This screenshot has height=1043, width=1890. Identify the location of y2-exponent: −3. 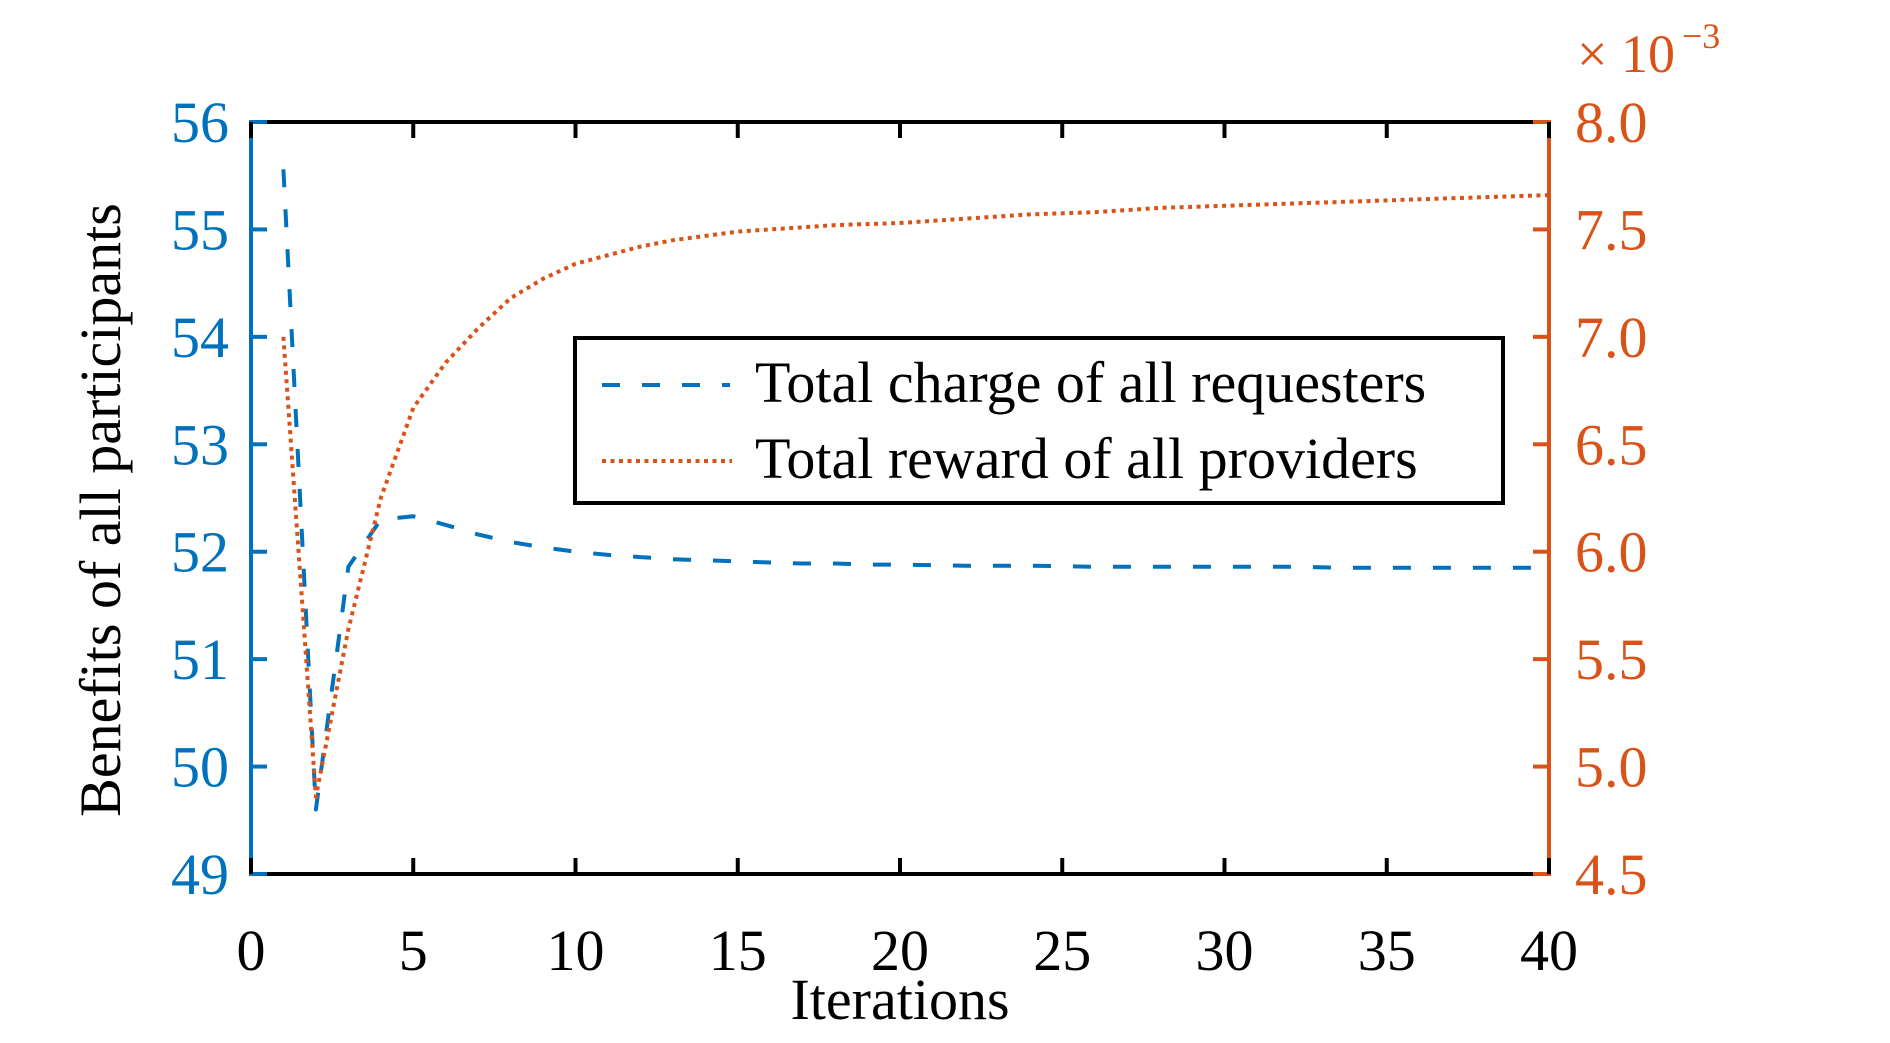
(1701, 36).